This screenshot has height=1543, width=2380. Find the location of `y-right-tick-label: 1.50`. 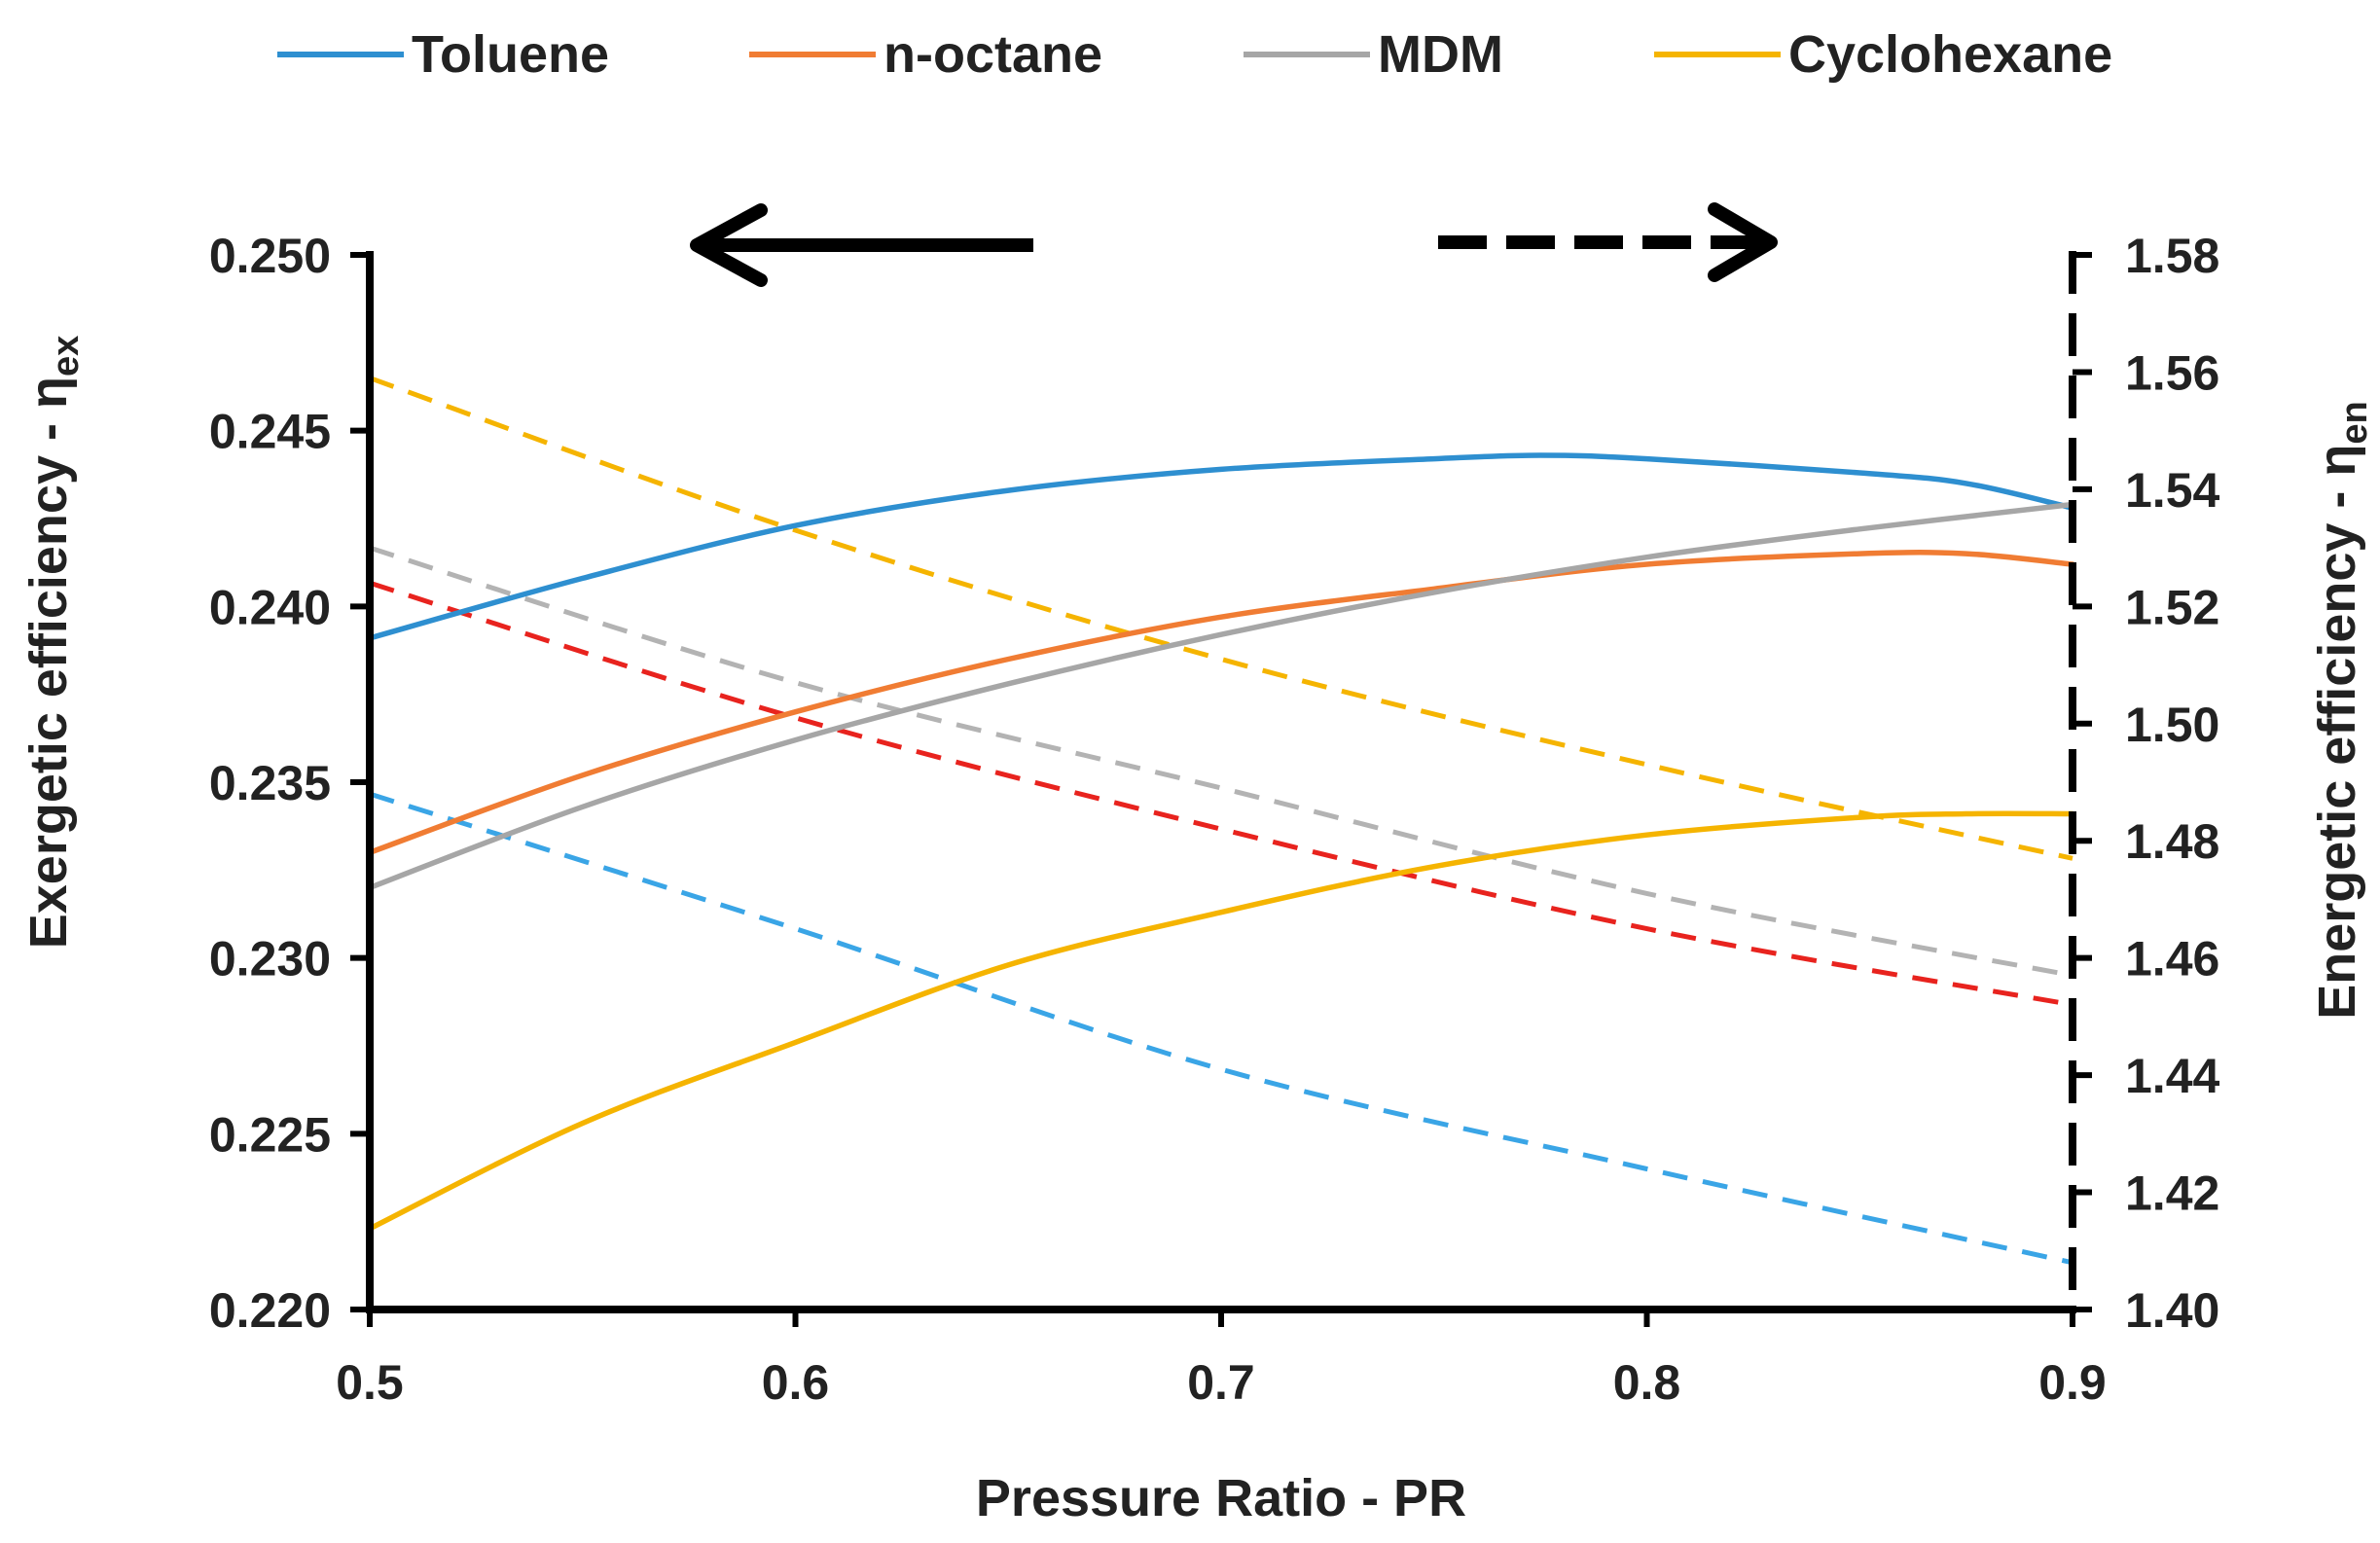

y-right-tick-label: 1.50 is located at coordinates (2172, 725).